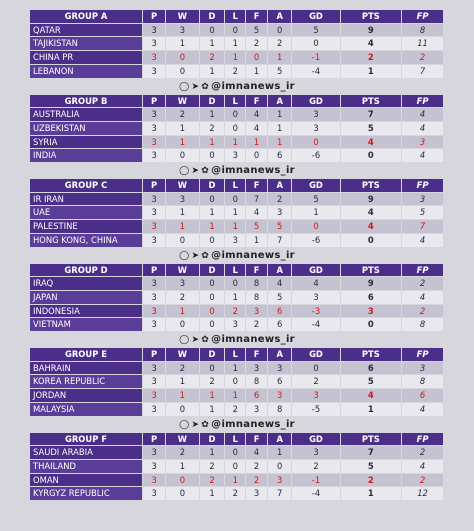  What do you see at coordinates (316, 213) in the screenshot?
I see `cell-gd: 1` at bounding box center [316, 213].